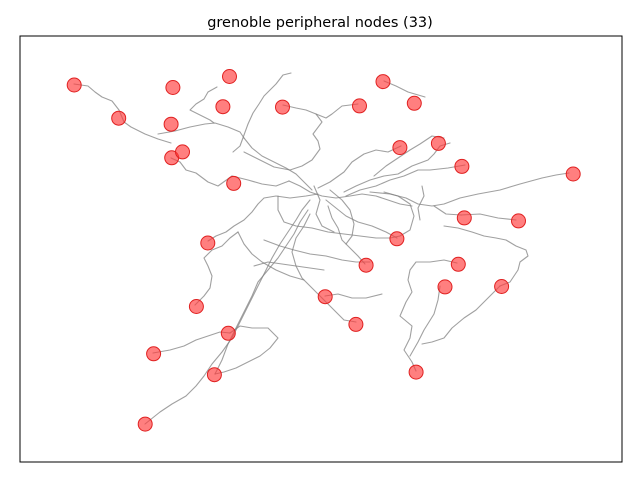  Describe the element at coordinates (320, 23) in the screenshot. I see `chart-title: grenoble peripheral nodes (33)` at that location.